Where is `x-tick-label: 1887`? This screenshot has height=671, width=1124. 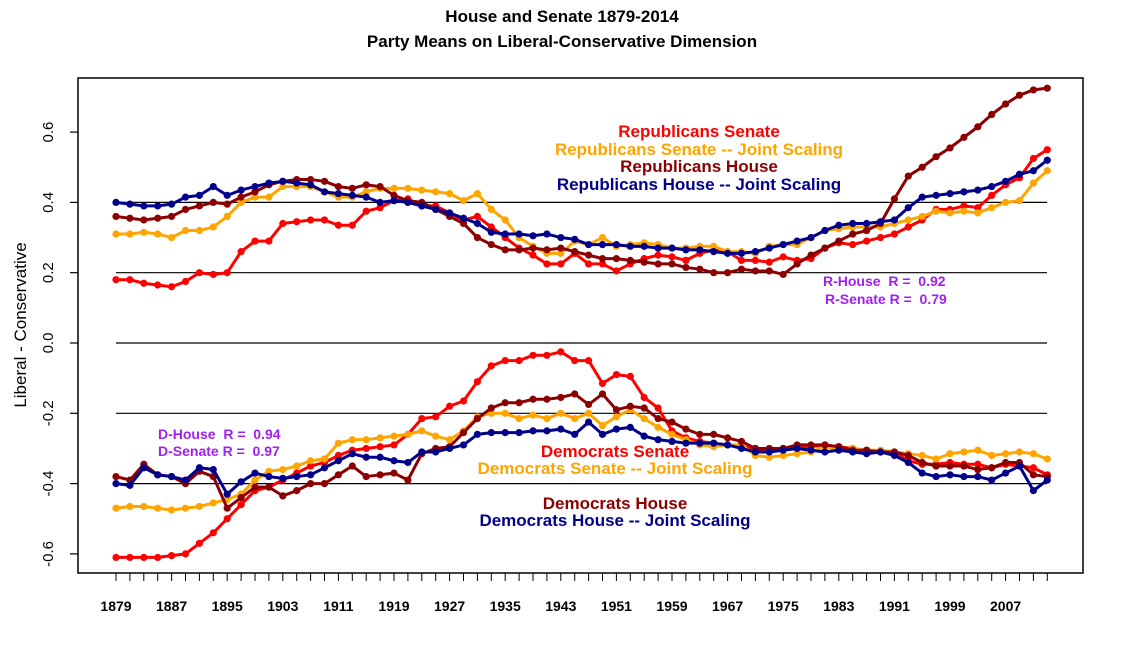
x-tick-label: 1887 is located at coordinates (171, 606).